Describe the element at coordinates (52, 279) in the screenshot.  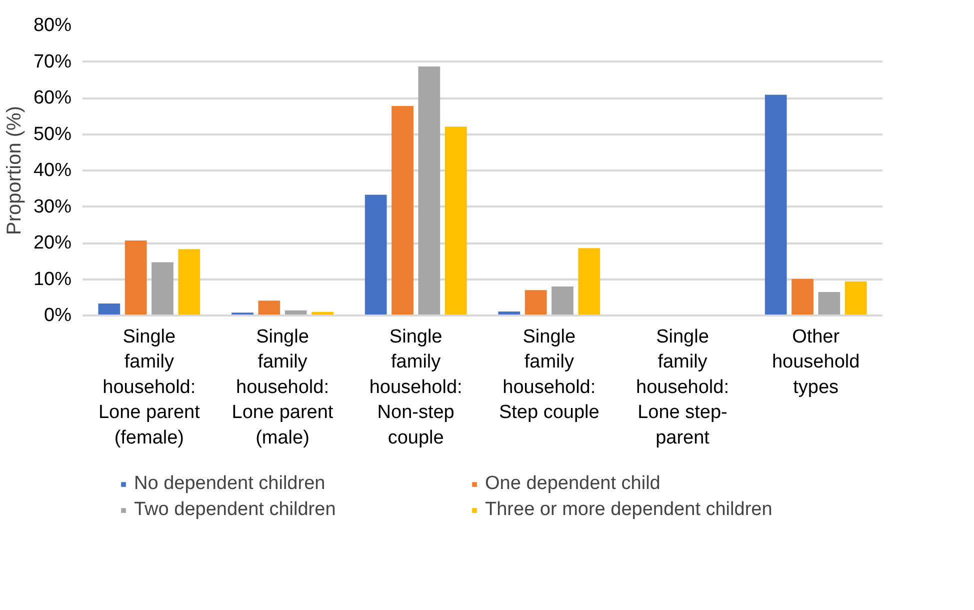
I see `y-tick-label: 10%` at that location.